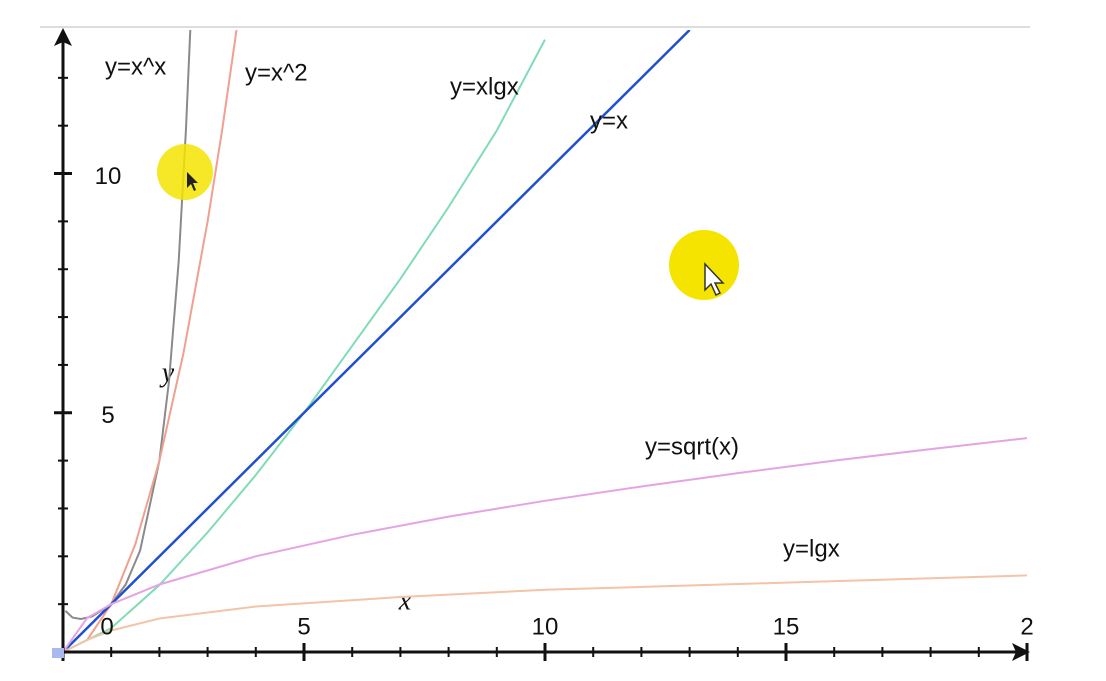 The width and height of the screenshot is (1106, 681). What do you see at coordinates (1026, 626) in the screenshot?
I see `x-tick-label: 2` at bounding box center [1026, 626].